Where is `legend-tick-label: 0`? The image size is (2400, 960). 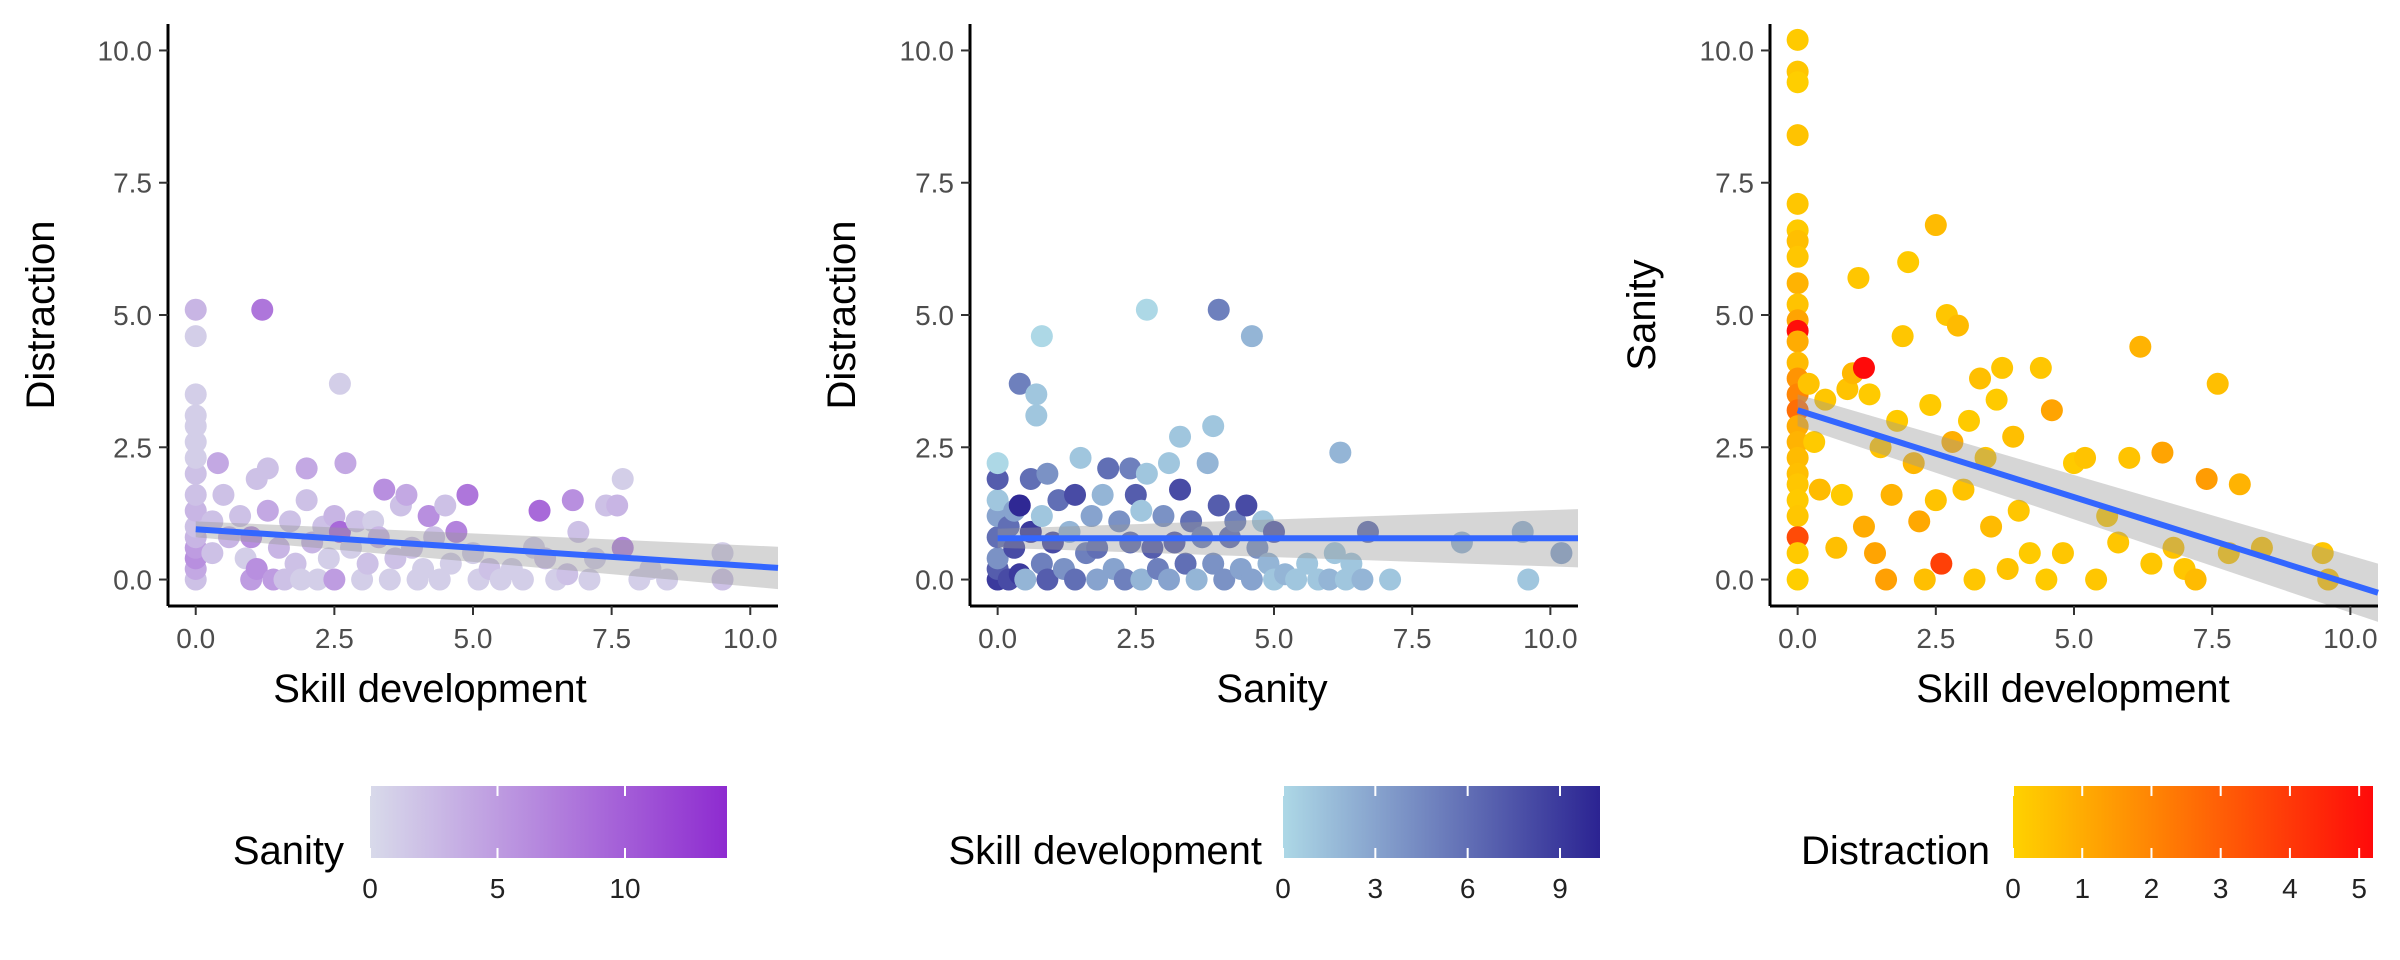 legend-tick-label: 0 is located at coordinates (370, 888).